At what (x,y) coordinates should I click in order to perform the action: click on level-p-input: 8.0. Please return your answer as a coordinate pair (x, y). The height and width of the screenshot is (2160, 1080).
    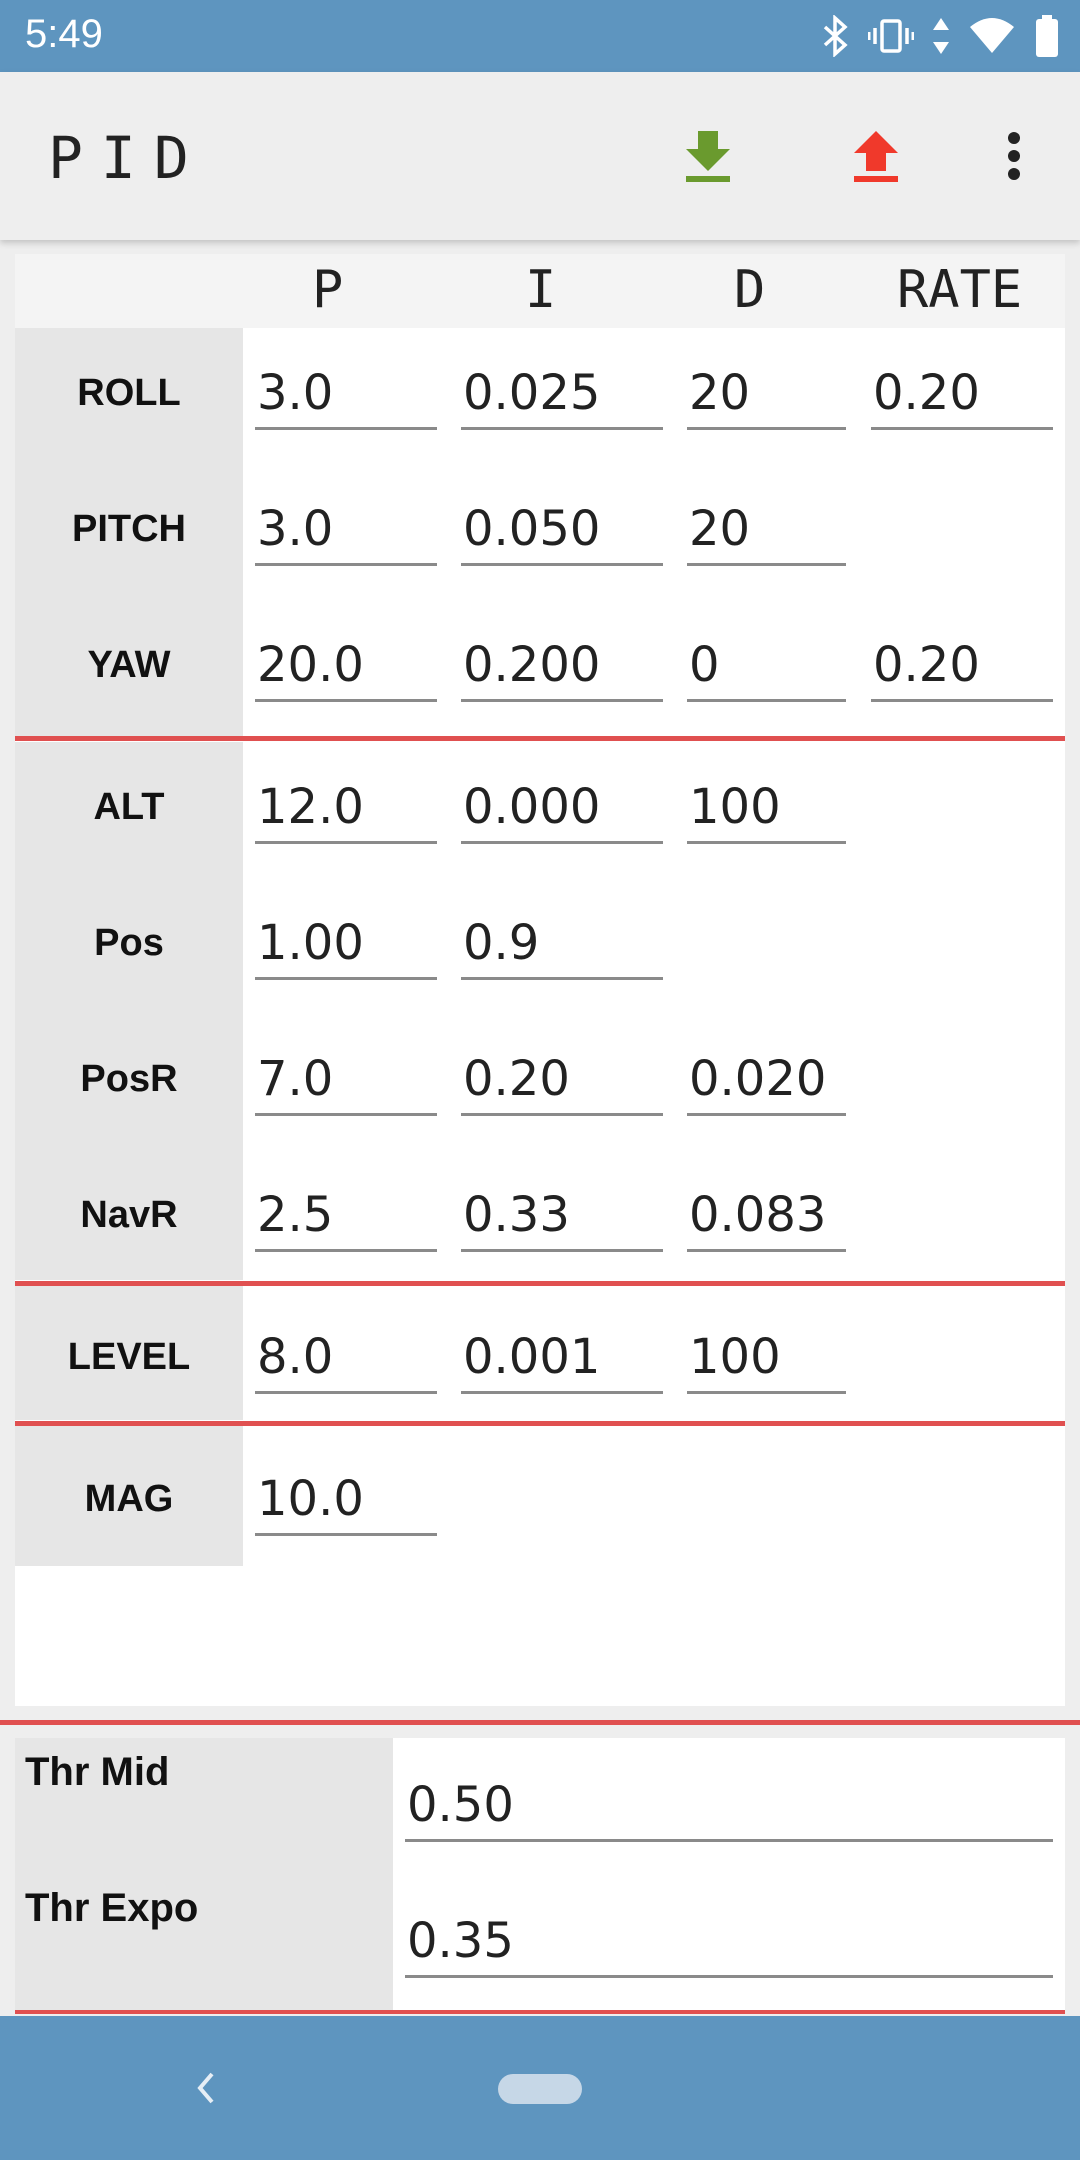
    Looking at the image, I should click on (346, 1359).